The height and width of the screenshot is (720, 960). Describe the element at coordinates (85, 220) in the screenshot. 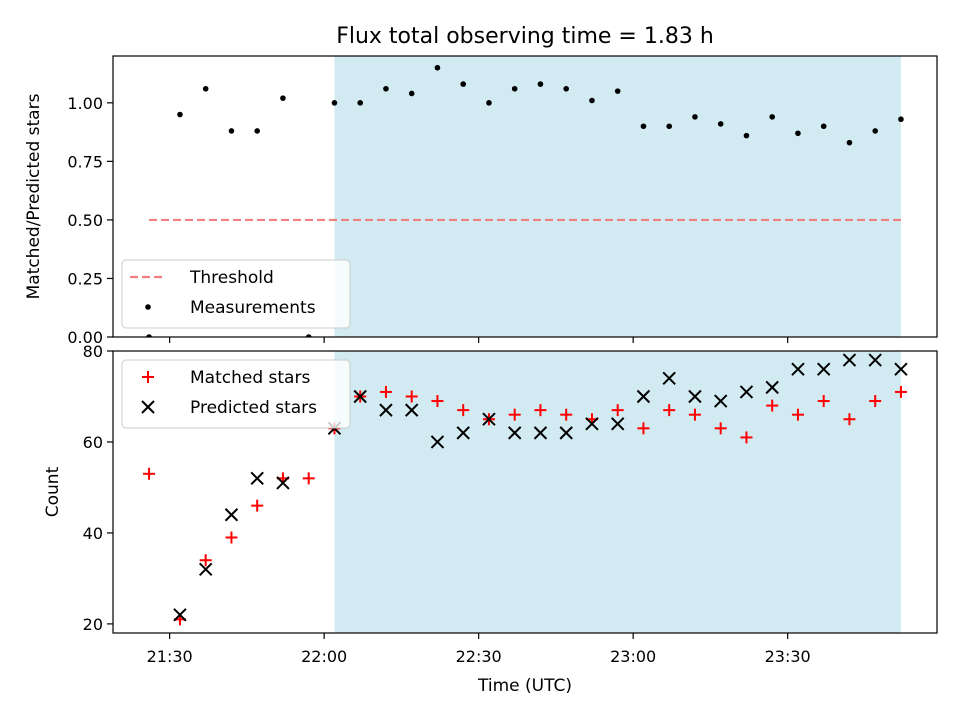

I see `y-tick-label: 0.50` at that location.